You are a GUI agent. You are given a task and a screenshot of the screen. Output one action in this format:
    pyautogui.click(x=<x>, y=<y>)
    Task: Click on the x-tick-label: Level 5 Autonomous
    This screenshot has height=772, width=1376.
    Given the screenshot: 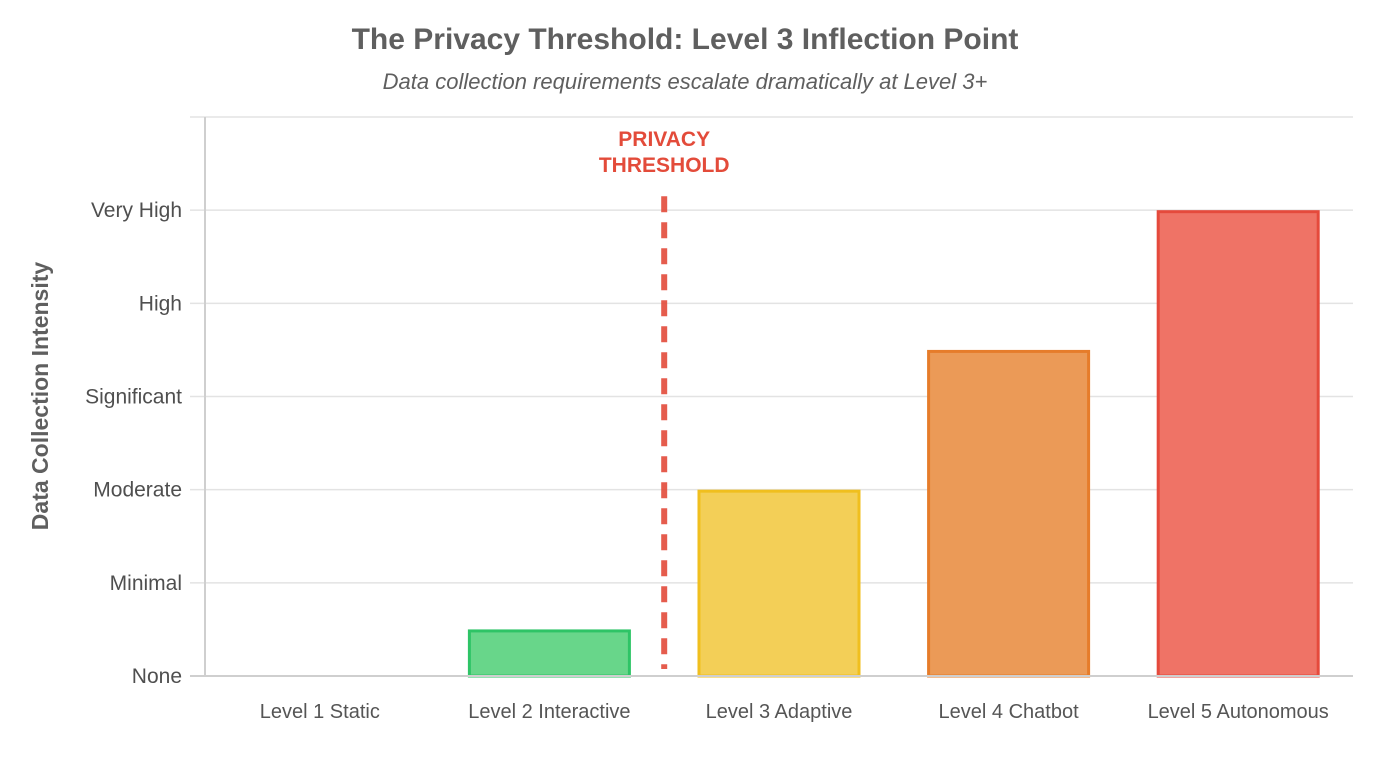 What is the action you would take?
    pyautogui.click(x=1238, y=712)
    